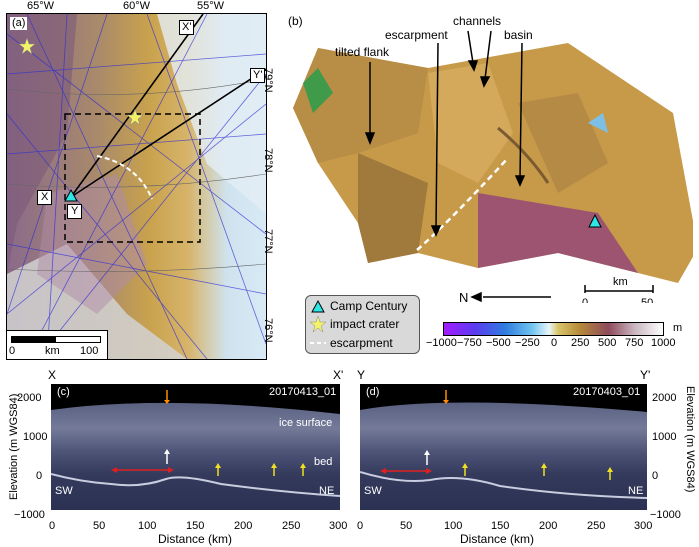  What do you see at coordinates (636, 491) in the screenshot?
I see `panel-d-ne: NE` at bounding box center [636, 491].